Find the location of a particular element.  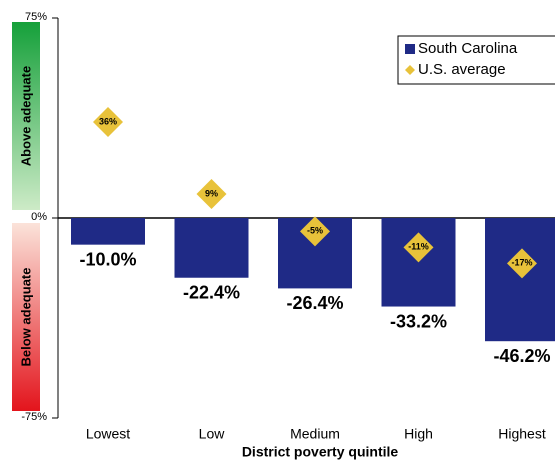

diamond-label: 36% is located at coordinates (108, 121).